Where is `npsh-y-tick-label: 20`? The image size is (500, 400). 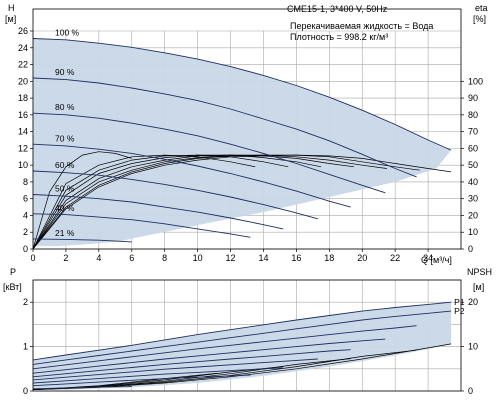
npsh-y-tick-label: 20 is located at coordinates (473, 302).